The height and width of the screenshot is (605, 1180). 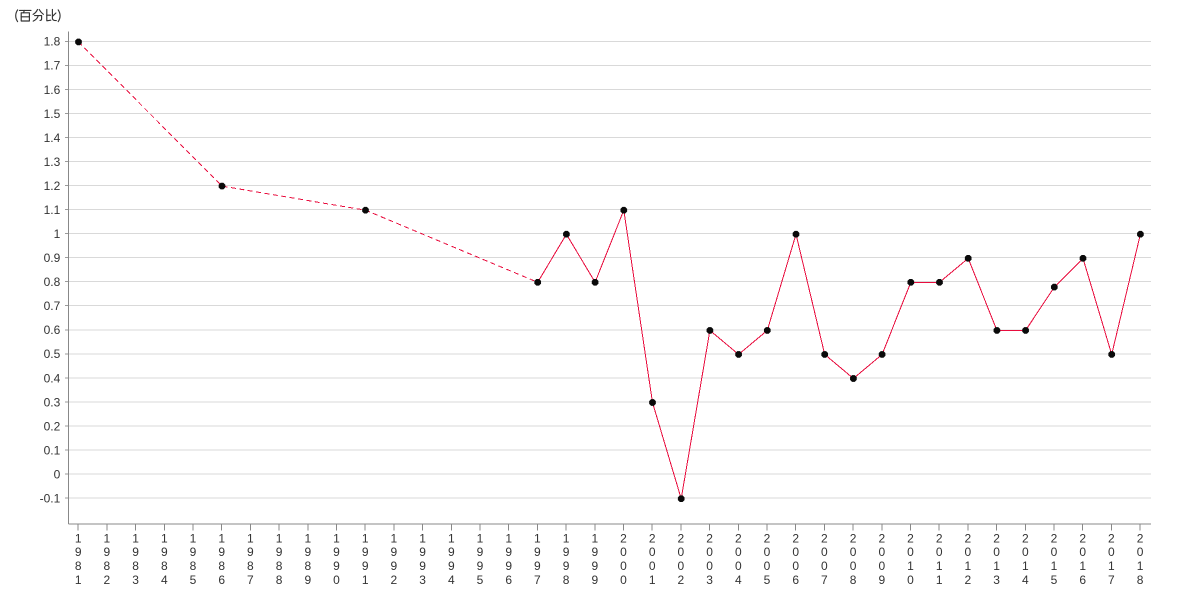 What do you see at coordinates (52, 450) in the screenshot?
I see `svg-text: 0.1` at bounding box center [52, 450].